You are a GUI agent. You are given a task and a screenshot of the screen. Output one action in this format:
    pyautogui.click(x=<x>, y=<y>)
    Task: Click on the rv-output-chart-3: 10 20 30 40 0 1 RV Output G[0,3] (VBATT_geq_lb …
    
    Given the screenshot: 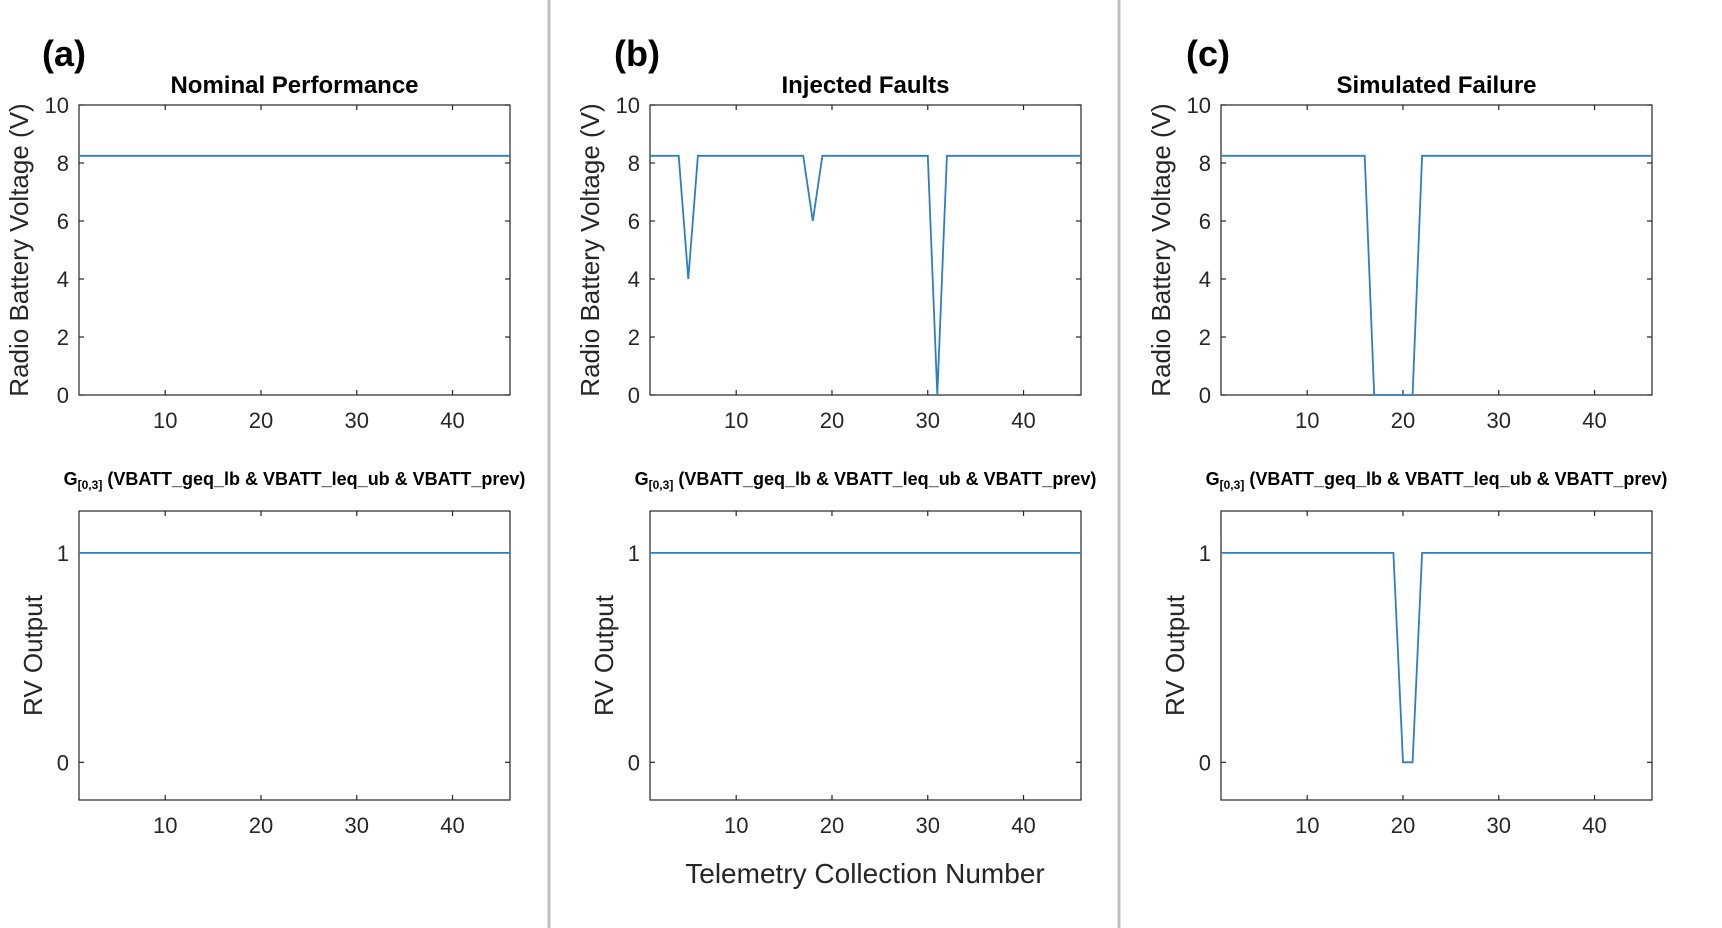 What is the action you would take?
    pyautogui.click(x=1413, y=653)
    